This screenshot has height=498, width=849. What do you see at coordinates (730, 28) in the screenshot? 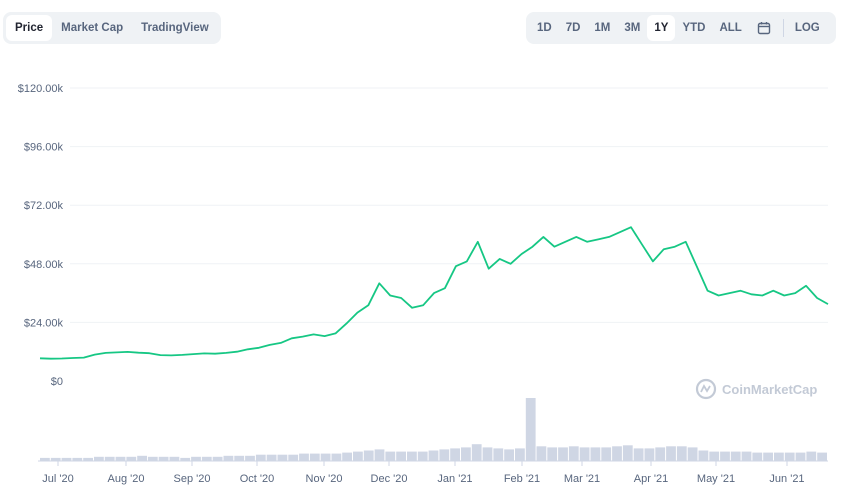
I see `tab-all: ALL` at bounding box center [730, 28].